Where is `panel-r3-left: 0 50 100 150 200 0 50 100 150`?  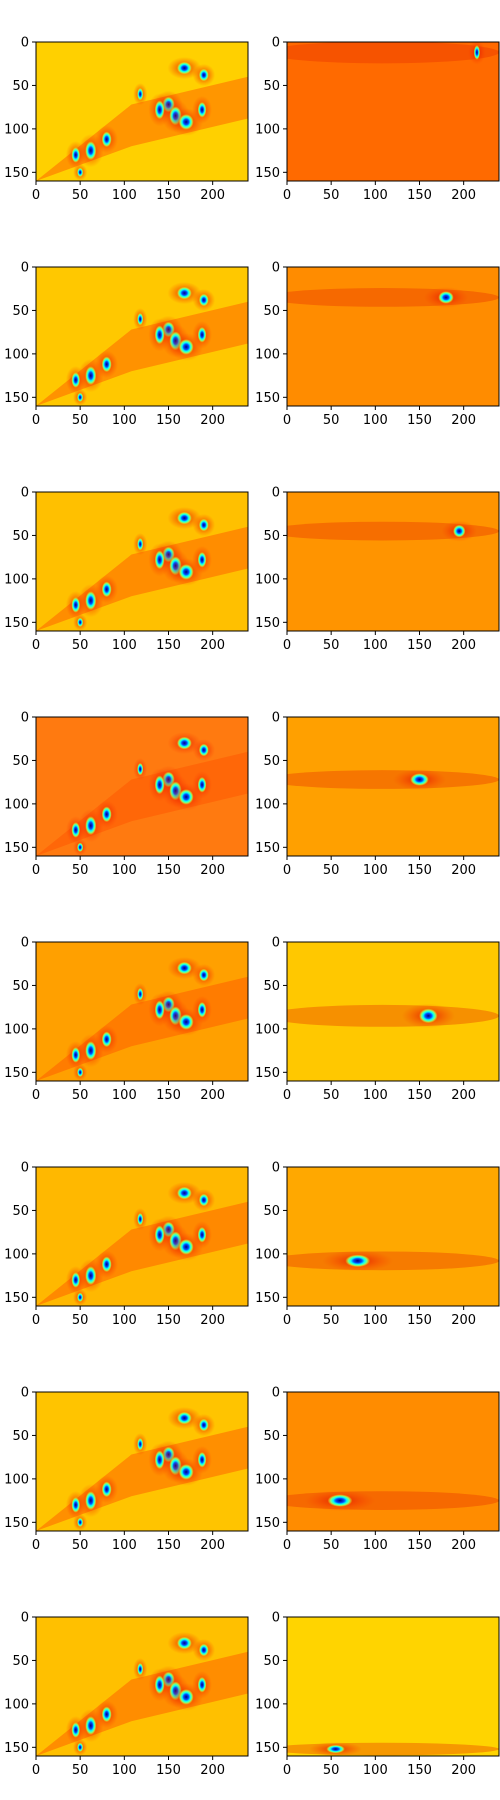
panel-r3-left: 0 50 100 150 200 0 50 100 150 is located at coordinates (126, 569).